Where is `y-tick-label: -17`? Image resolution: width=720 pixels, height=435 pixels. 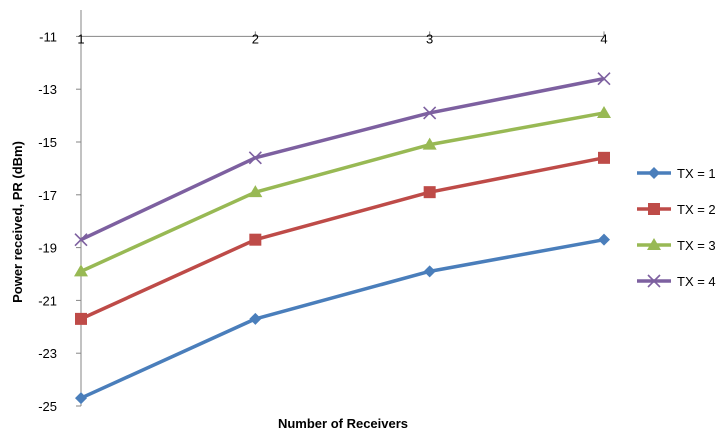 y-tick-label: -17 is located at coordinates (47, 195).